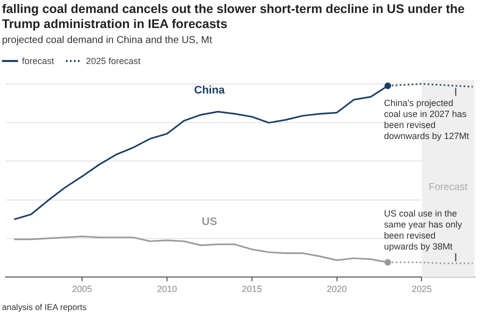 The width and height of the screenshot is (480, 320). I want to click on band-label: Forecast, so click(448, 188).